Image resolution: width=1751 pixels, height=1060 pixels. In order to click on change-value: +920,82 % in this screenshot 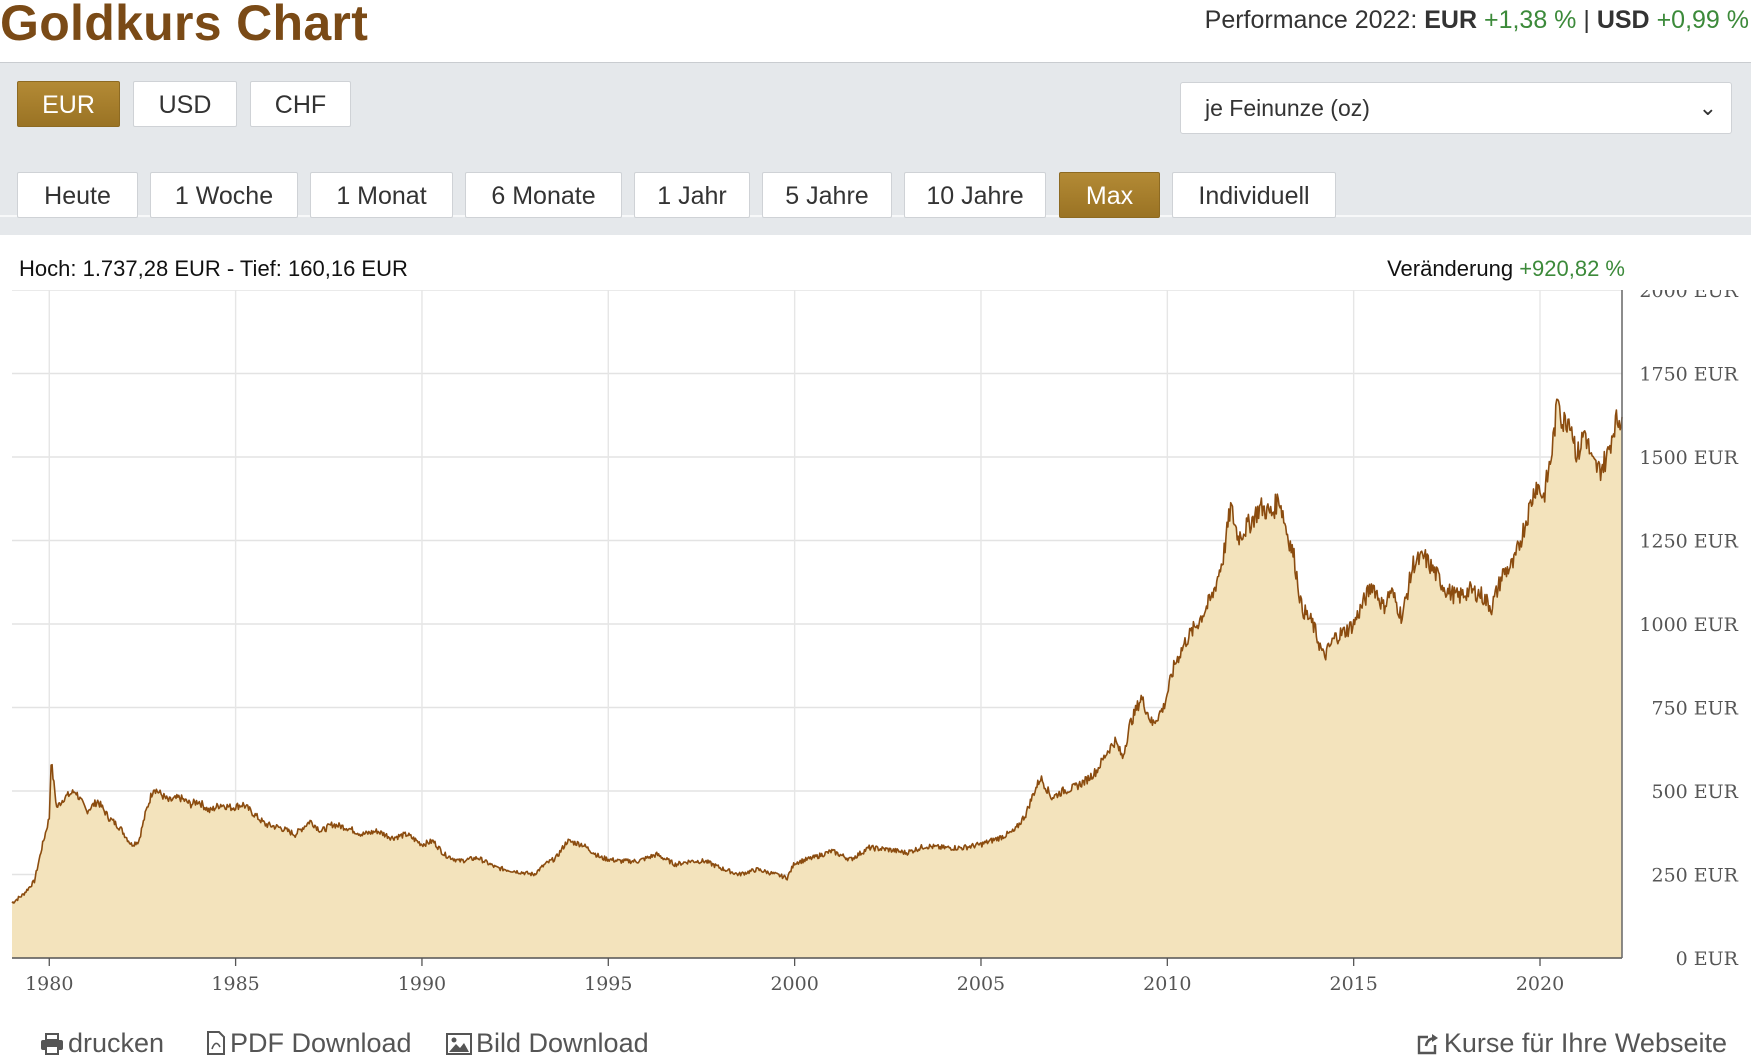, I will do `click(1572, 268)`.